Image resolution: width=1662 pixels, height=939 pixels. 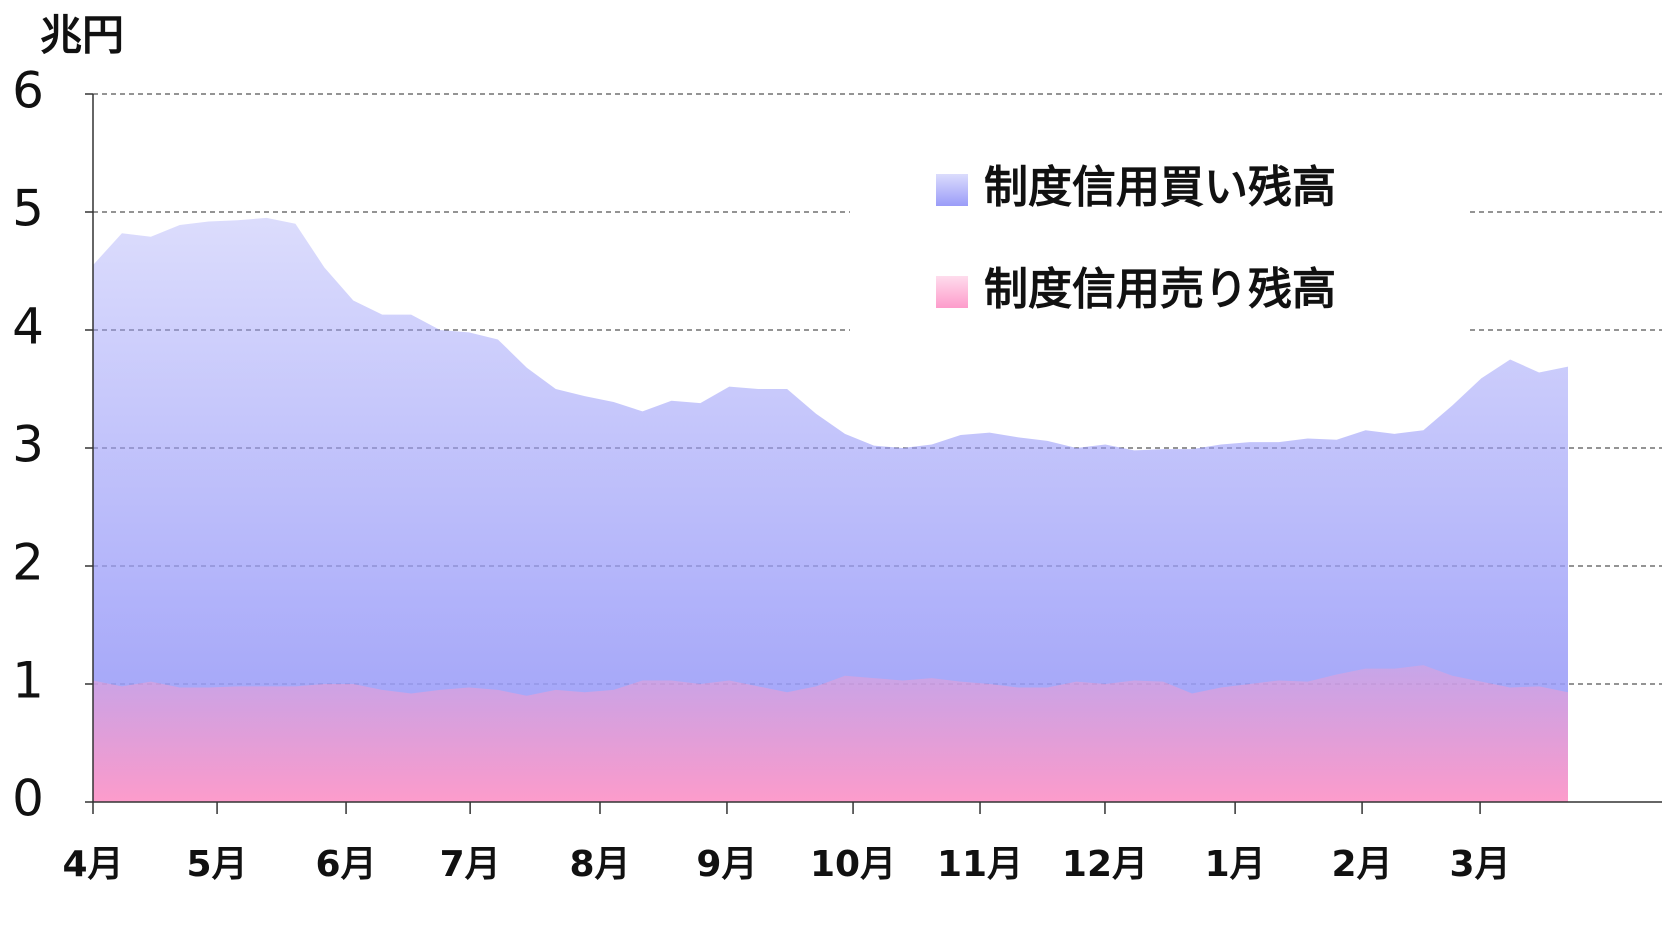 I want to click on x-tick-label: 2月, so click(x=1362, y=864).